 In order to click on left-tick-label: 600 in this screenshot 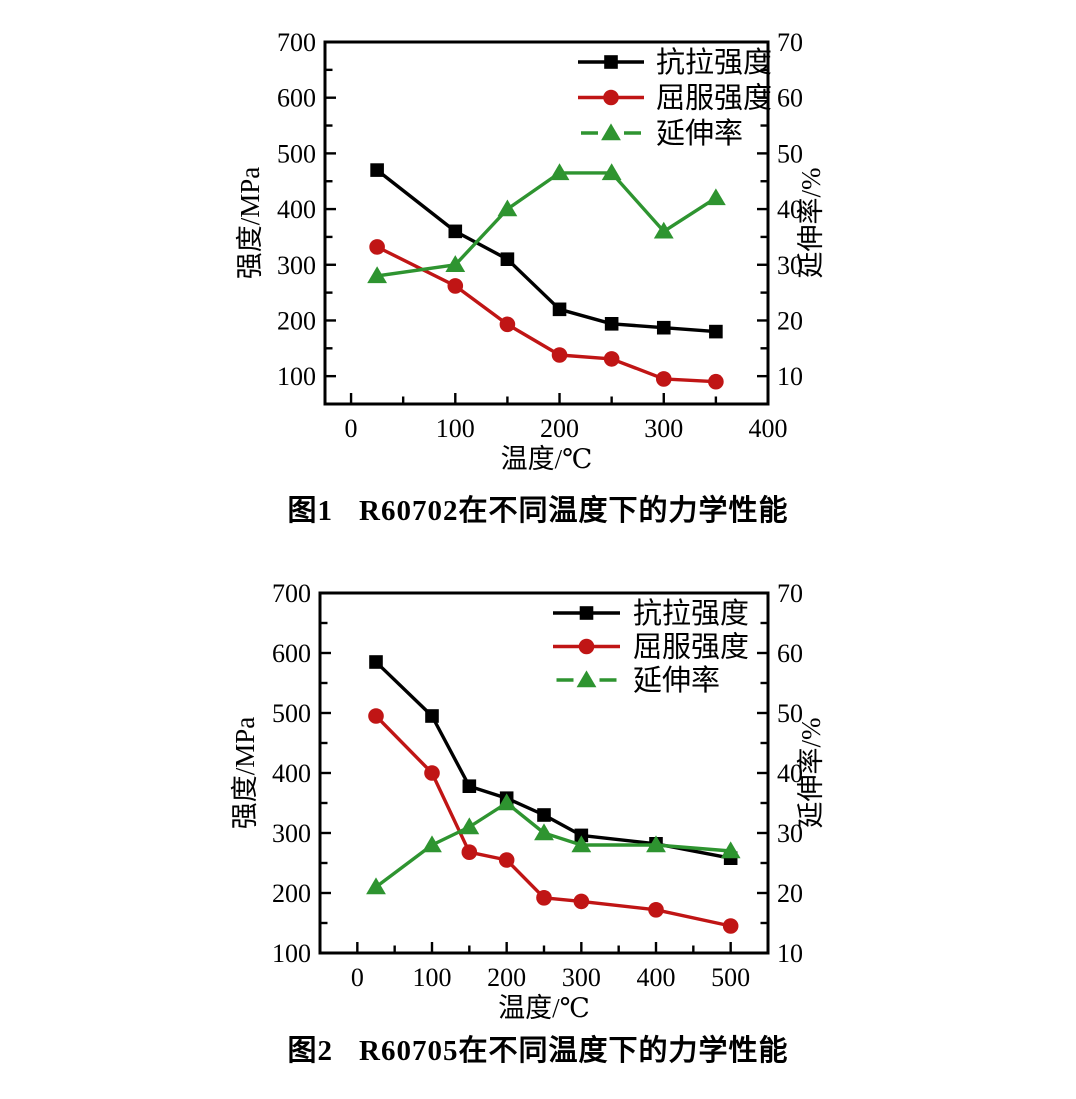, I will do `click(291, 653)`.